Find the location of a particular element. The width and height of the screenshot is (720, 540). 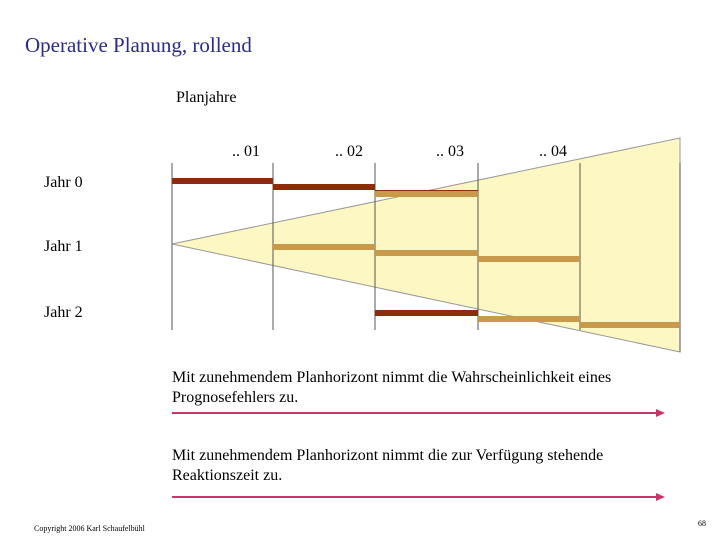

row-label-jahr-0: Jahr 0 is located at coordinates (63, 182).